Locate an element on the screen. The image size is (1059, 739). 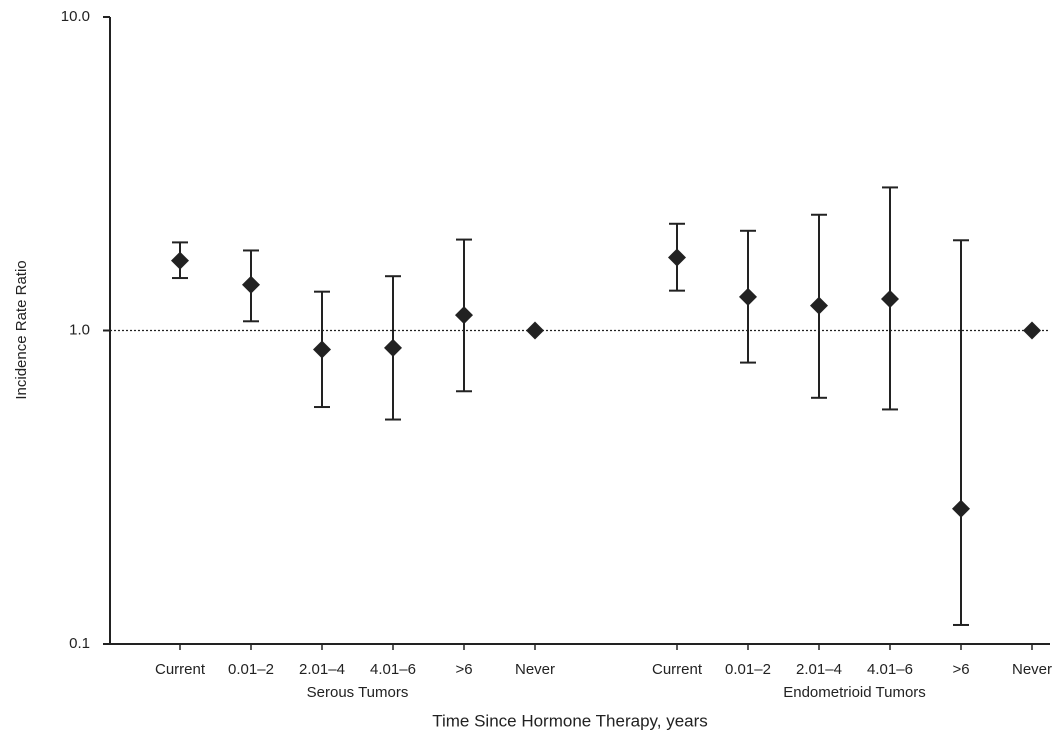
y-tick-label: 0.1 is located at coordinates (79, 643).